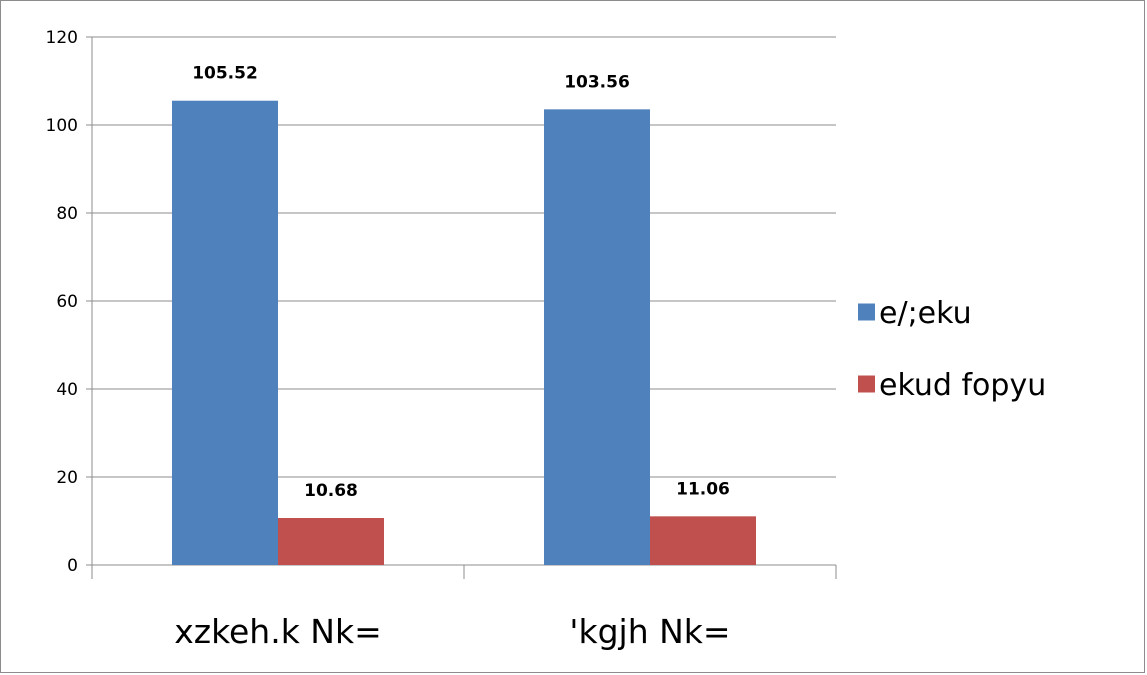 This screenshot has width=1147, height=675. Describe the element at coordinates (72, 566) in the screenshot. I see `y-tick-label: 0` at that location.